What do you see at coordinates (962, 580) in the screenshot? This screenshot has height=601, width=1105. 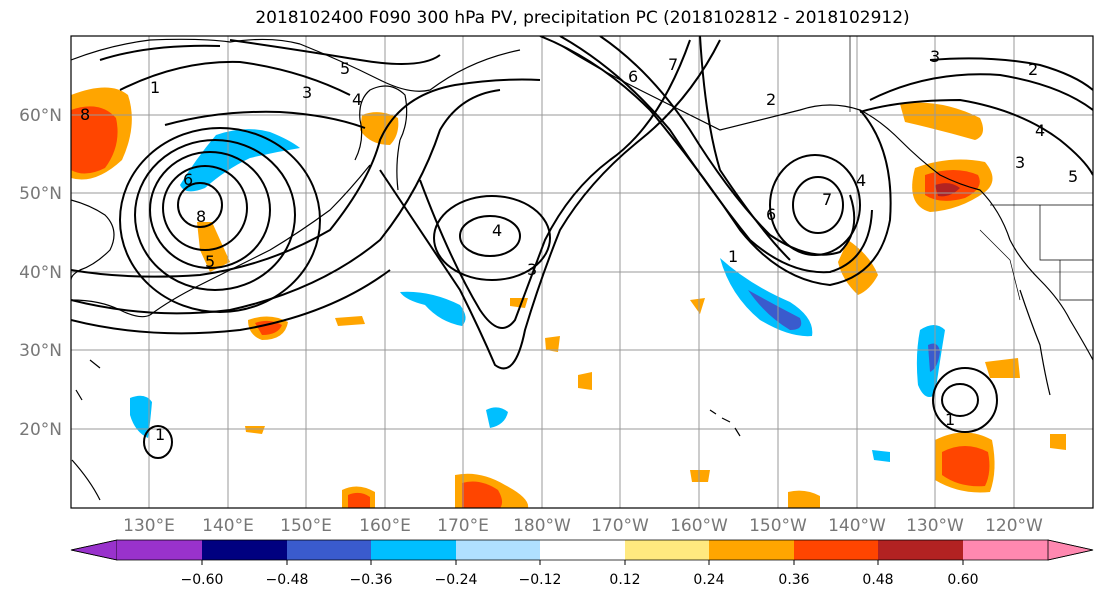 I see `colorbar-tick-label: 0.60` at bounding box center [962, 580].